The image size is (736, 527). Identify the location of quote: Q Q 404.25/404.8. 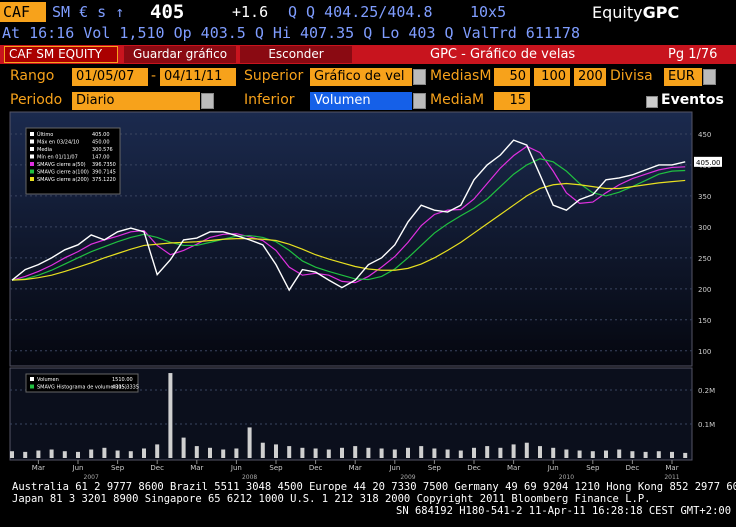
(360, 12).